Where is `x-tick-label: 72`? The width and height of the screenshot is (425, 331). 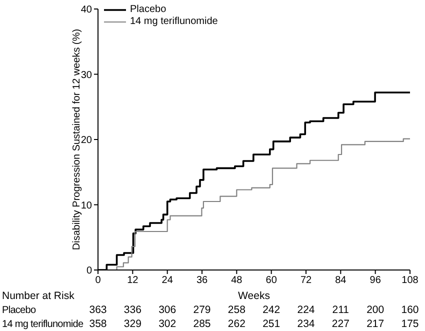 x-tick-label: 72 is located at coordinates (306, 280).